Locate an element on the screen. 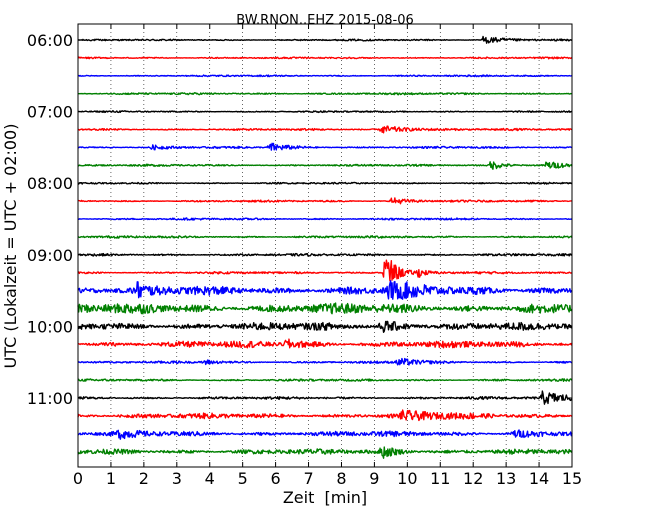  y-tick-label: 10:00 is located at coordinates (50, 326).